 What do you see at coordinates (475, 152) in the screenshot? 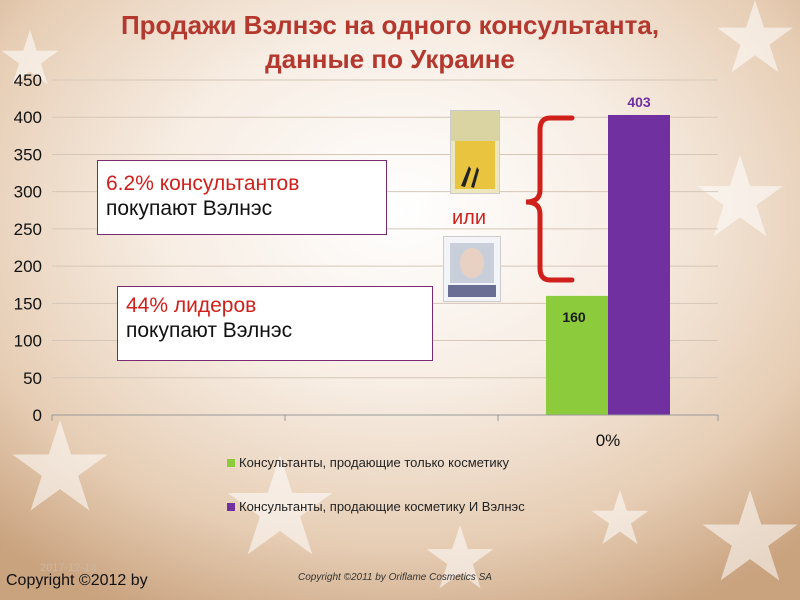
I see `wellness-product-box-image` at bounding box center [475, 152].